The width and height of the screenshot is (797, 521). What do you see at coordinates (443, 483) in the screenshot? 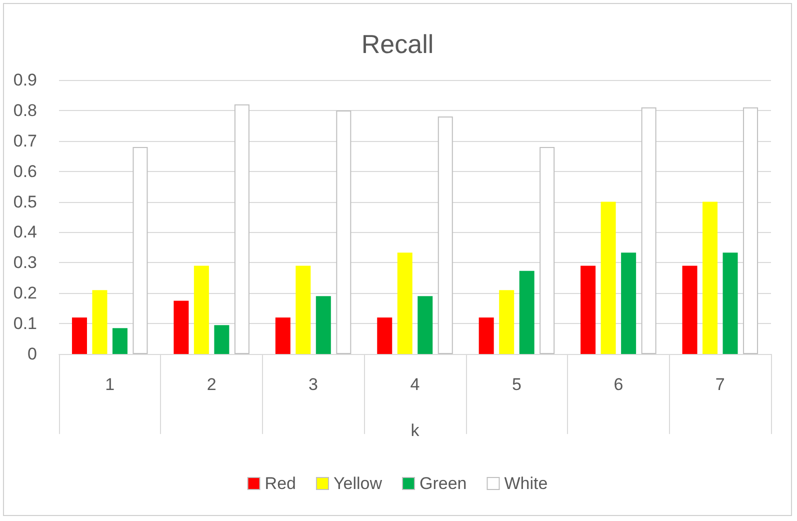
I see `legend-label: Green` at bounding box center [443, 483].